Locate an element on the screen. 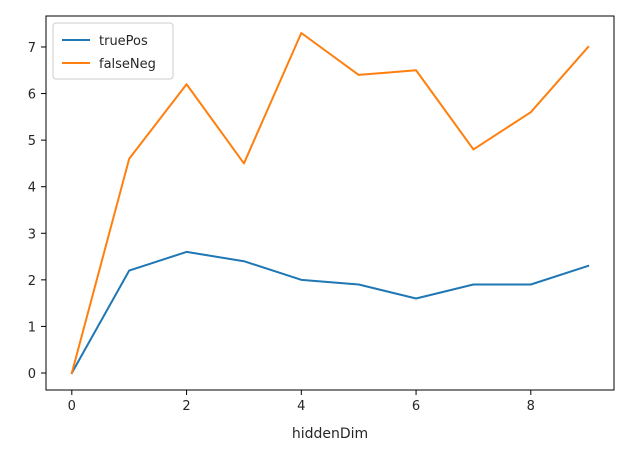 This screenshot has width=628, height=452. legend-label-truePos: truePos is located at coordinates (123, 41).